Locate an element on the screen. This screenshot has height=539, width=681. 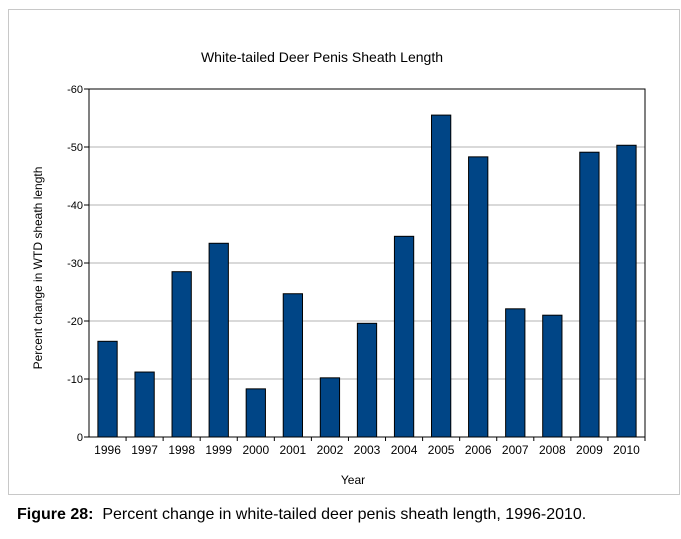
bar-2010 is located at coordinates (626, 291).